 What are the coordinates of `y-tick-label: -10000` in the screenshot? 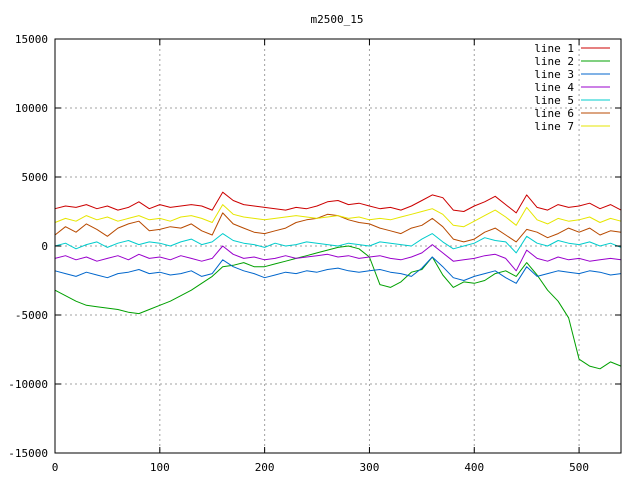 It's located at (28, 384).